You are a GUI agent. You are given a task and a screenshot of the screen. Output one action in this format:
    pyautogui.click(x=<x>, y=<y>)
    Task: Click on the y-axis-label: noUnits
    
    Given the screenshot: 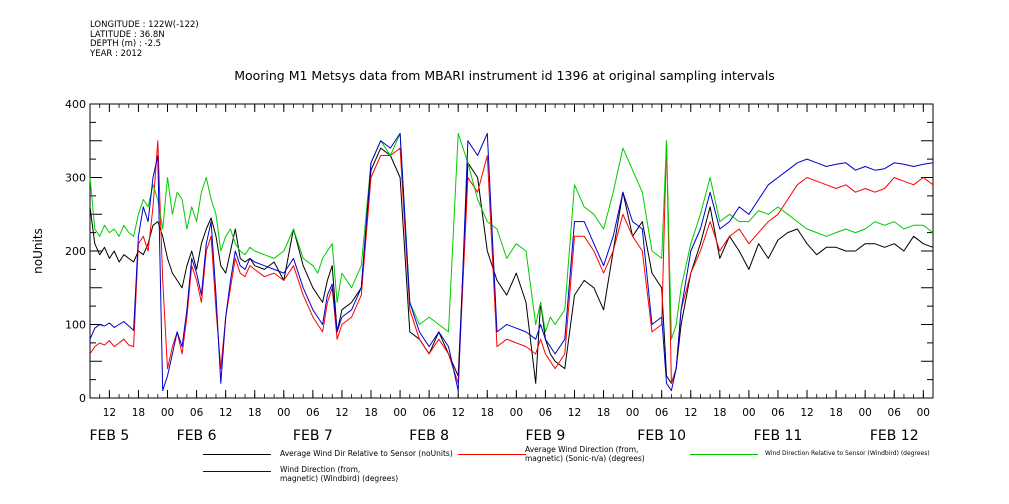 What is the action you would take?
    pyautogui.click(x=38, y=251)
    